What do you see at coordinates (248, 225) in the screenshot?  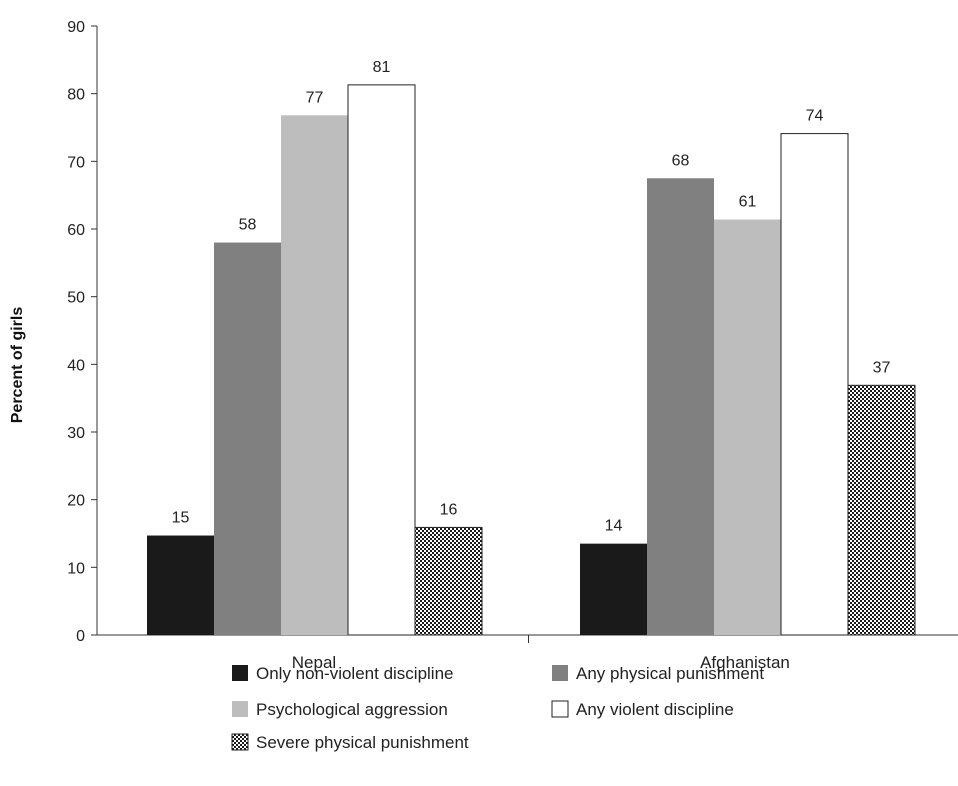 I see `bar-value-label: 58` at bounding box center [248, 225].